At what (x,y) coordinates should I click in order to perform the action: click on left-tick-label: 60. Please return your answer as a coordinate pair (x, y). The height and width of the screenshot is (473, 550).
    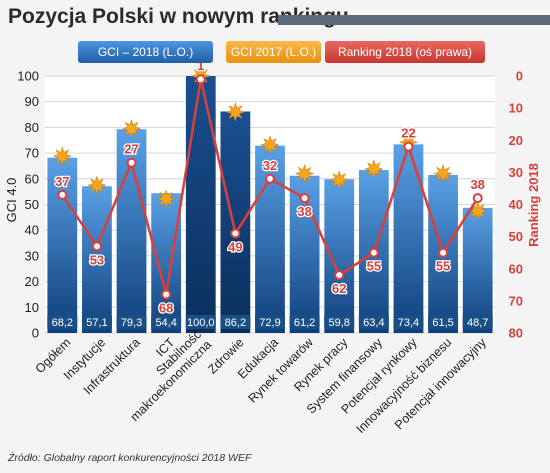
    Looking at the image, I should click on (32, 178).